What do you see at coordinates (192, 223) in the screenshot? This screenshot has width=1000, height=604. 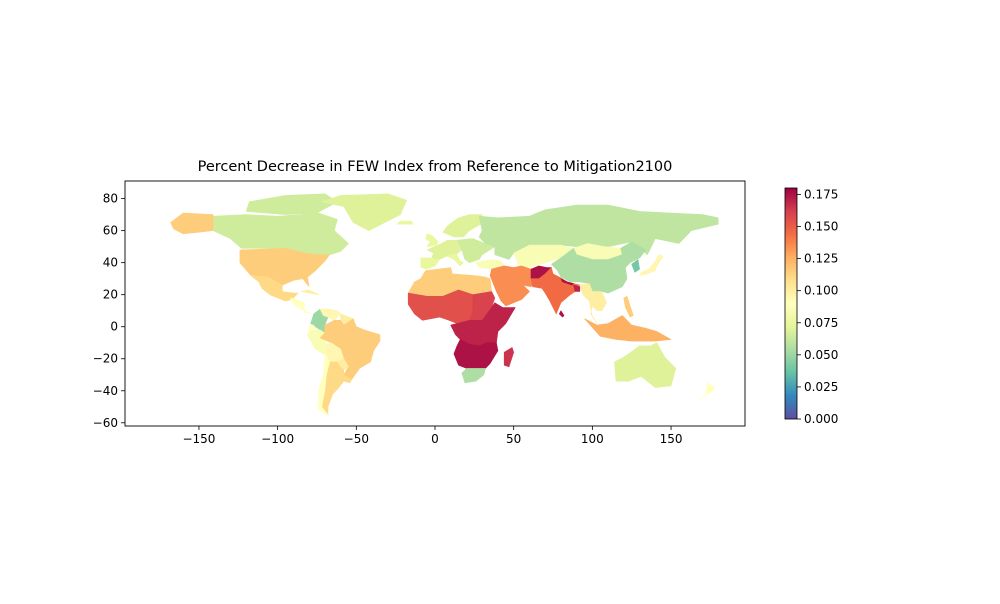 I see `region-alaska` at bounding box center [192, 223].